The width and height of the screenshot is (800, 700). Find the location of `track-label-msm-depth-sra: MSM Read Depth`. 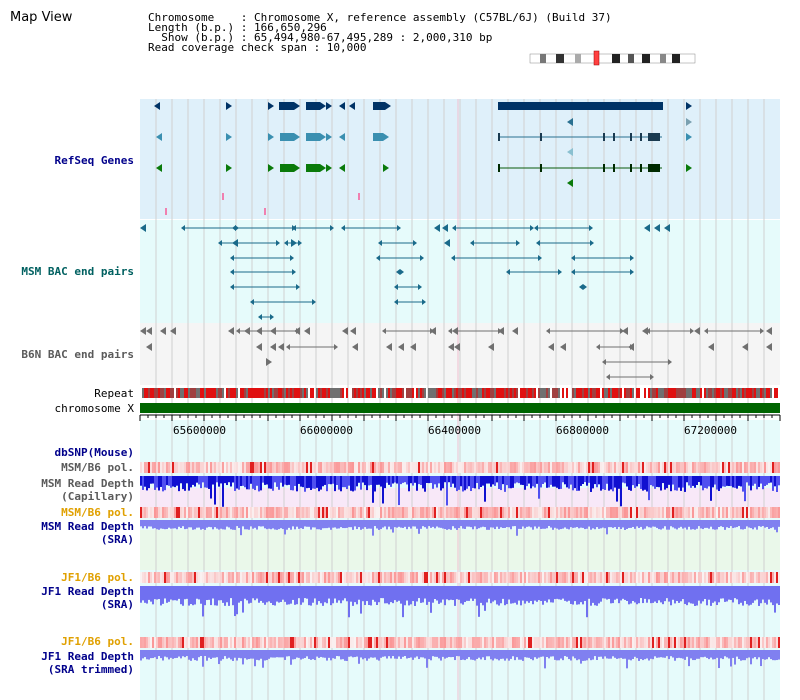

track-label-msm-depth-sra: MSM Read Depth is located at coordinates (87, 526).